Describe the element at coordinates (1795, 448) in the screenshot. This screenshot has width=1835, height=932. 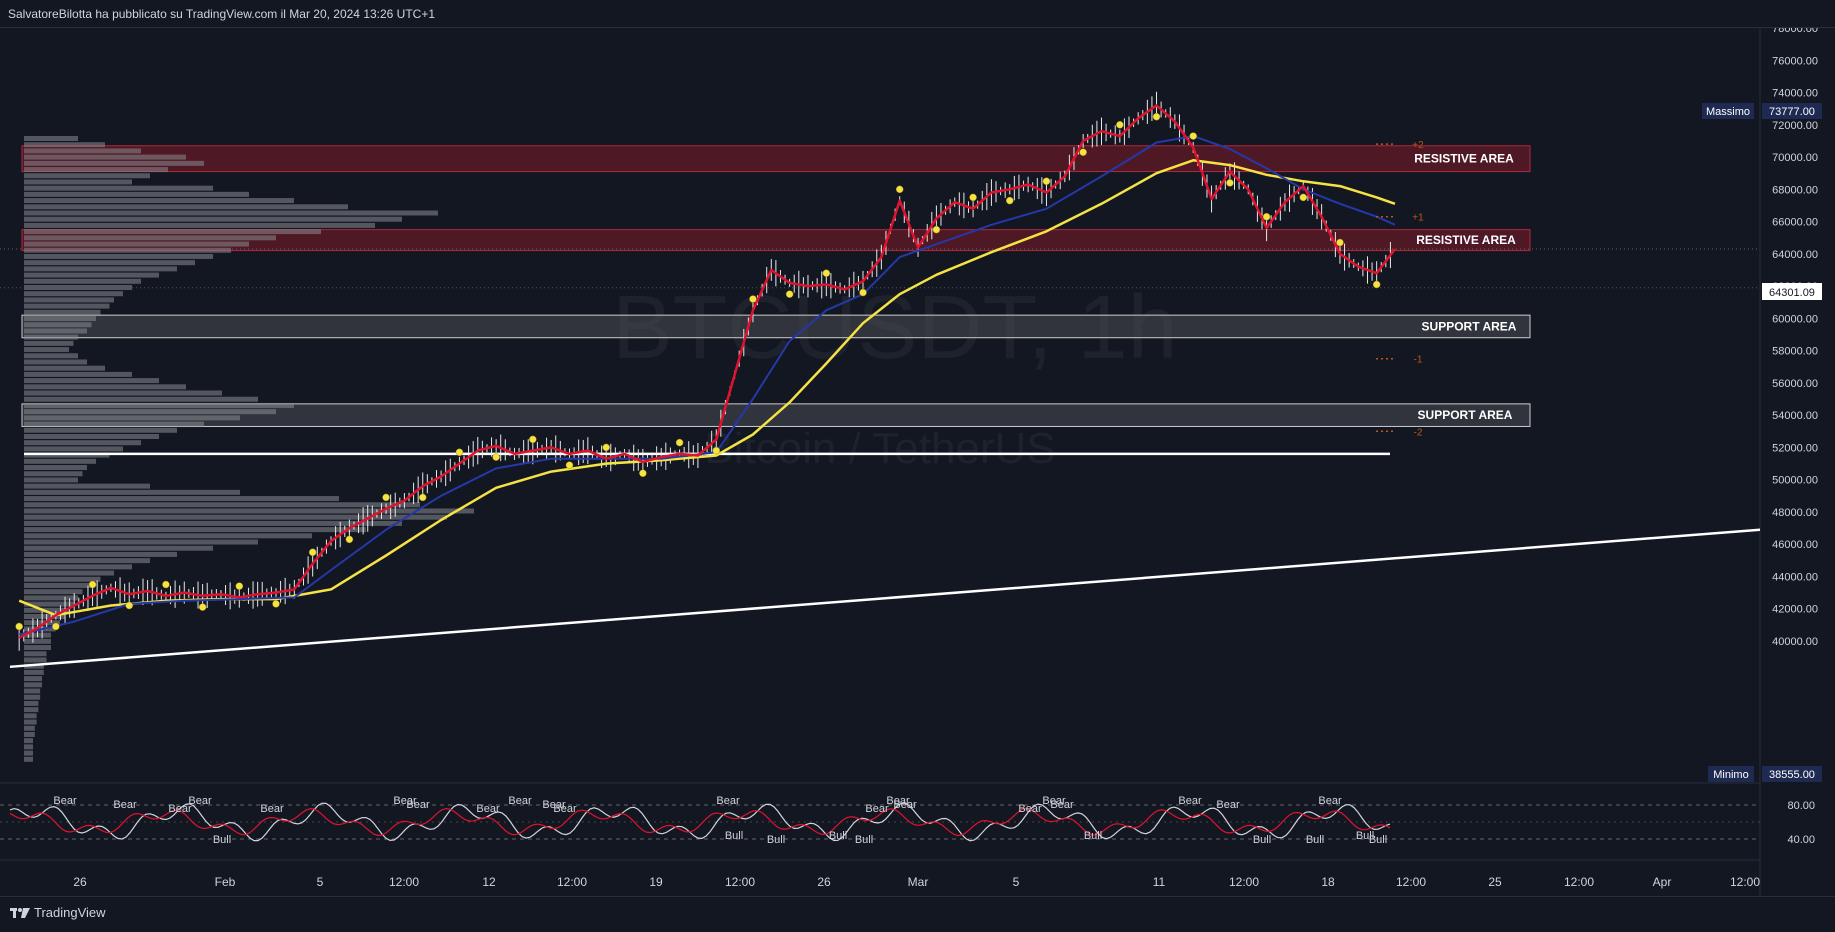
I see `price-tick: 52000.00` at that location.